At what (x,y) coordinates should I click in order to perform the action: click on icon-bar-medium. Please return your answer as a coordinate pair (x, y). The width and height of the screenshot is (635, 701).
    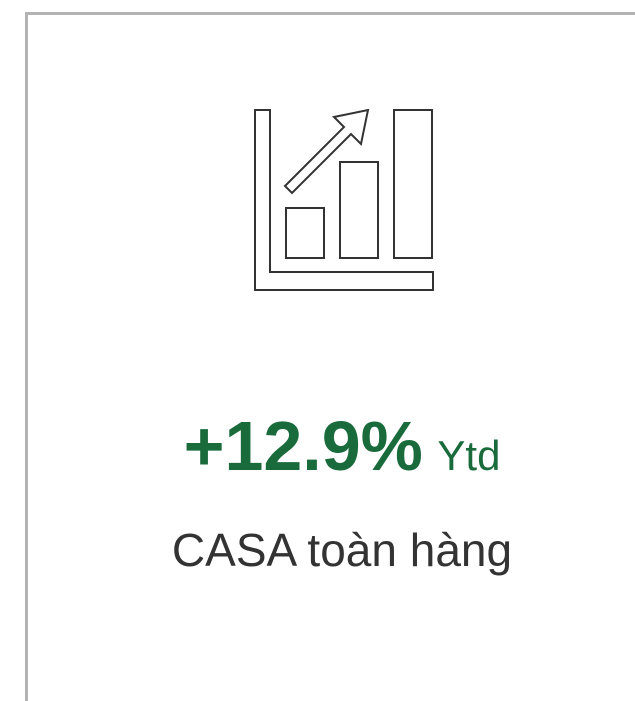
    Looking at the image, I should click on (359, 210).